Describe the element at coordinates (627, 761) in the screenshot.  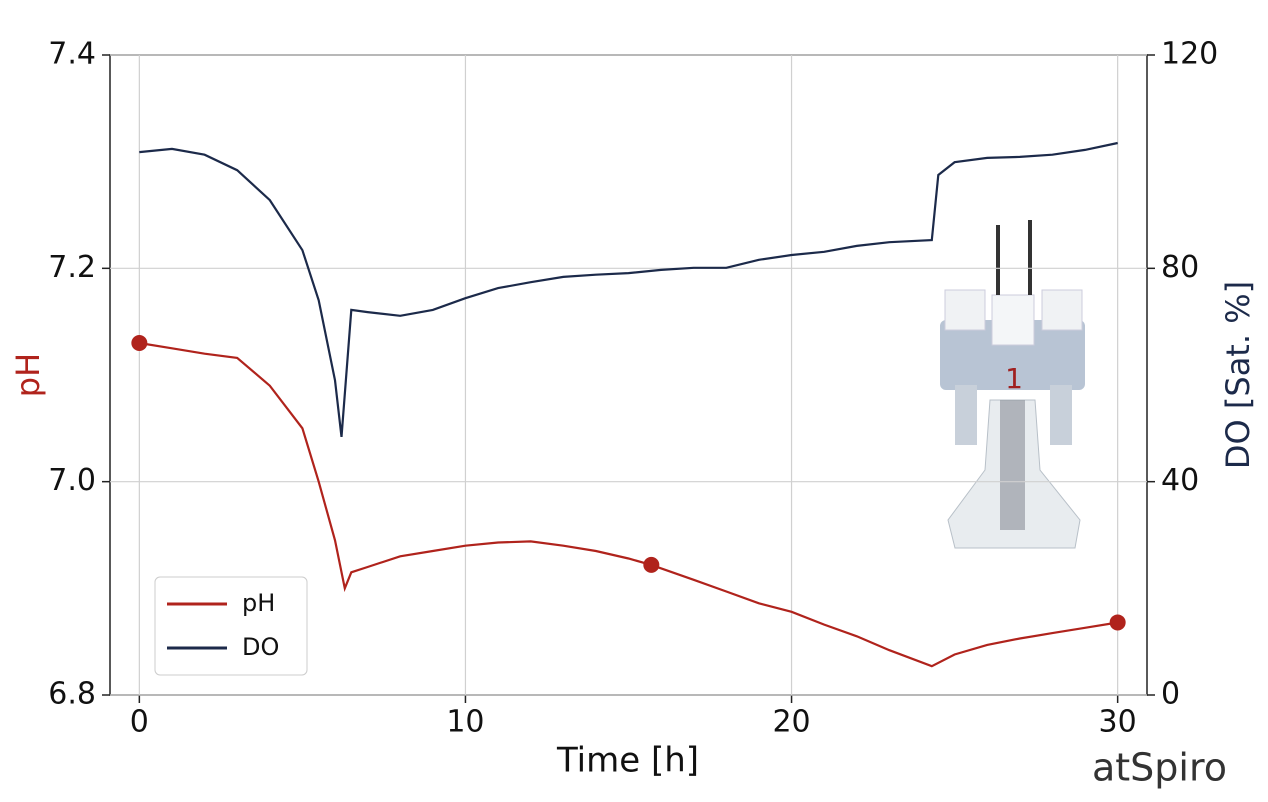
I see `x-axis-label: Time [h]` at that location.